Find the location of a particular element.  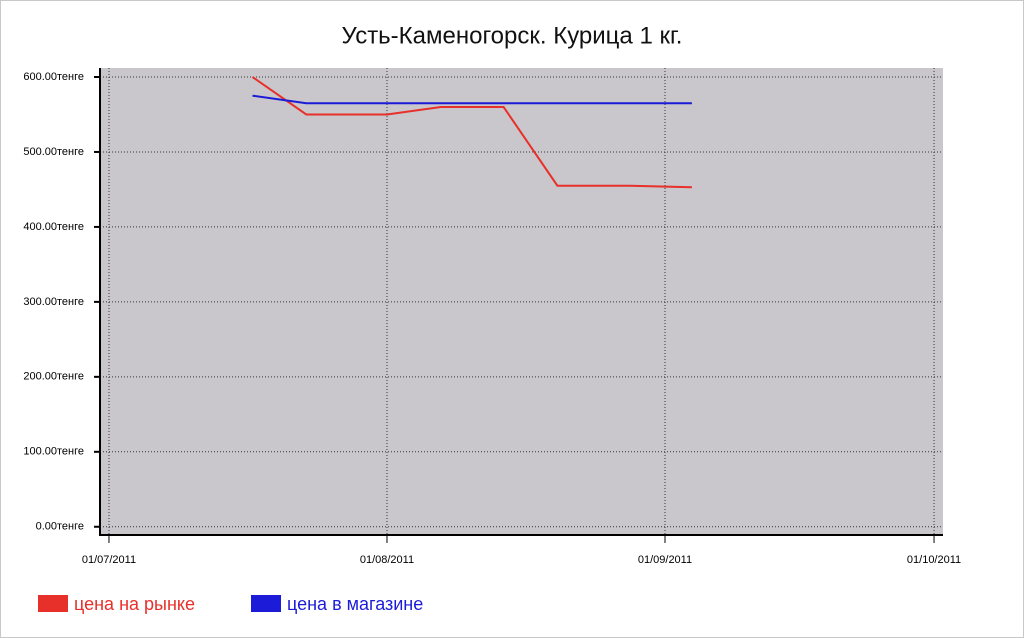

y-tick-label: 200.00тенге is located at coordinates (53, 377).